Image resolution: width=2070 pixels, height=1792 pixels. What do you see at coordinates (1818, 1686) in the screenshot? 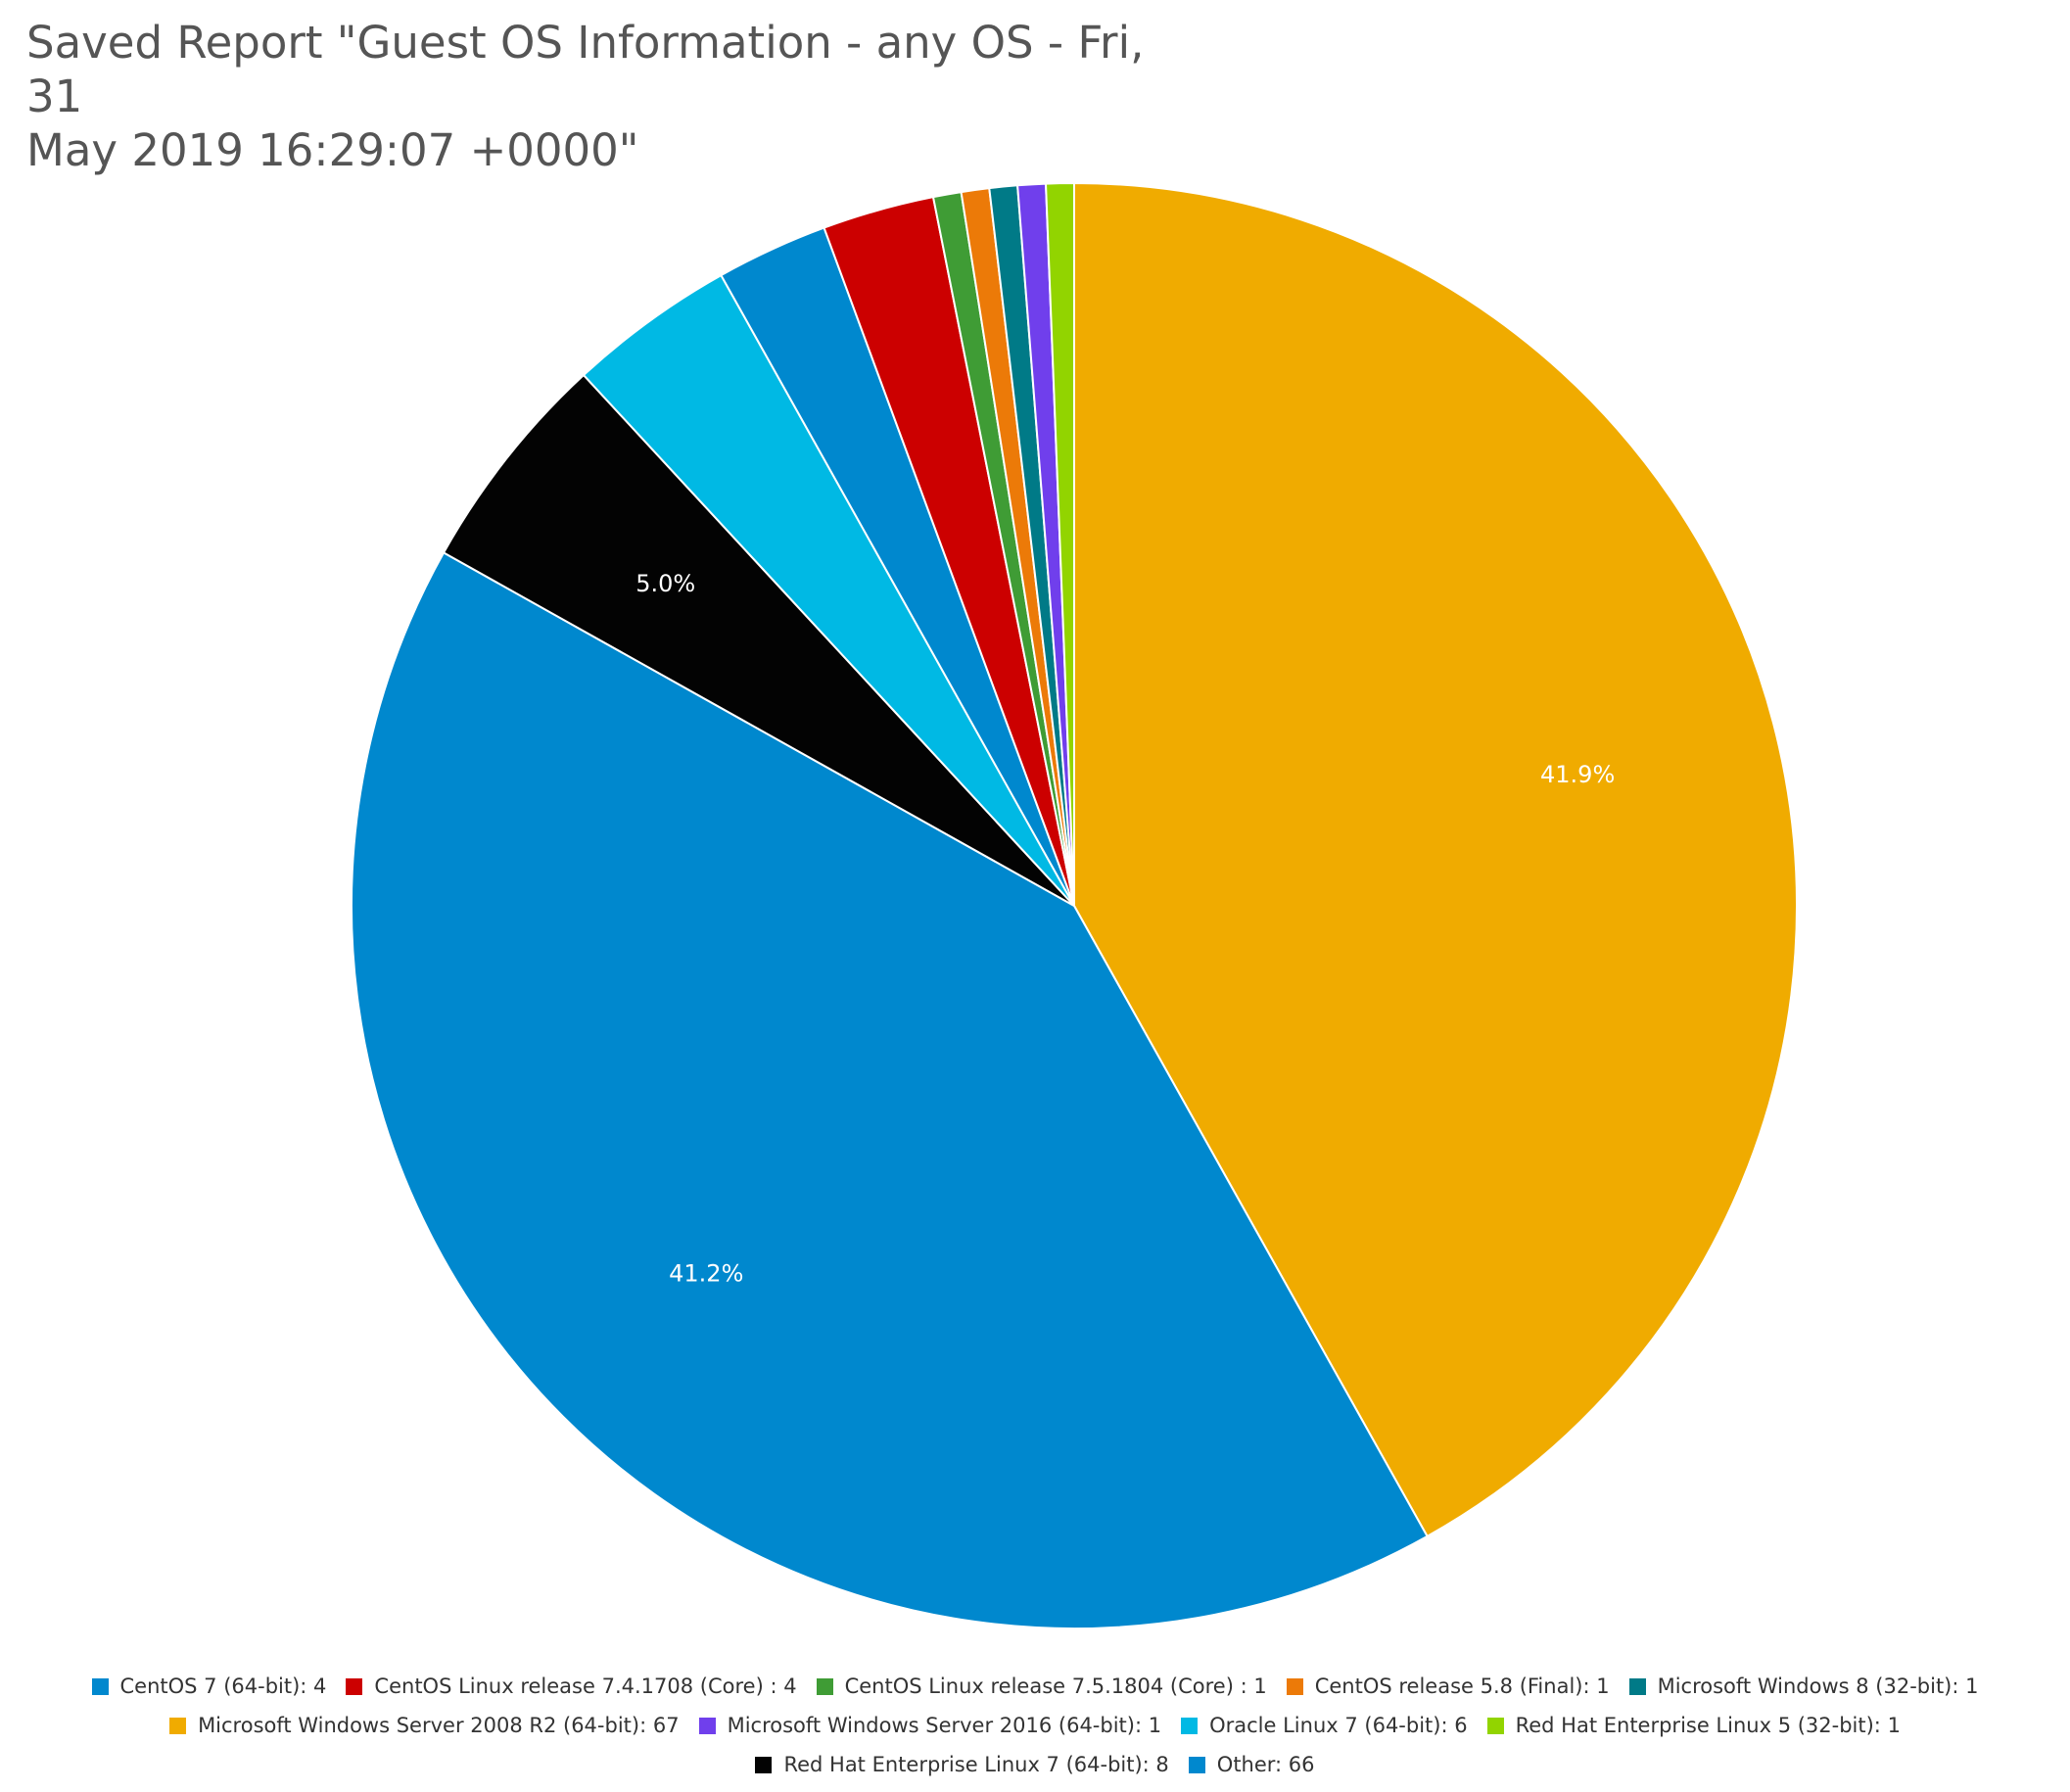
I see `legend-label: Microsoft Windows 8 (32-bit): 1` at bounding box center [1818, 1686].